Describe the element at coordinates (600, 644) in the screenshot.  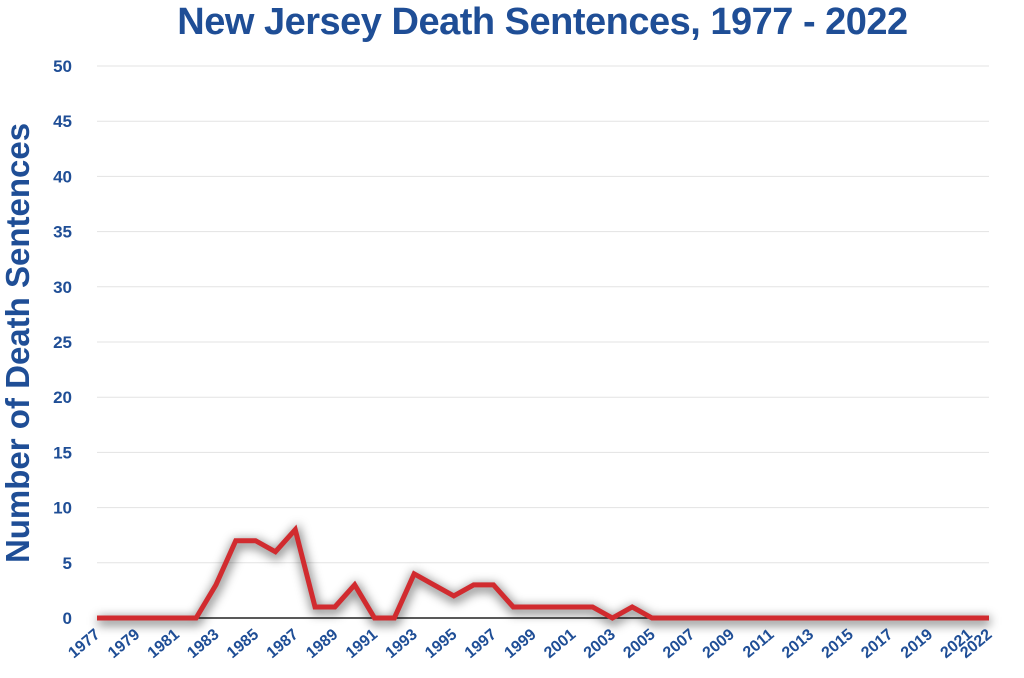
I see `x-tick-label: 2003` at that location.